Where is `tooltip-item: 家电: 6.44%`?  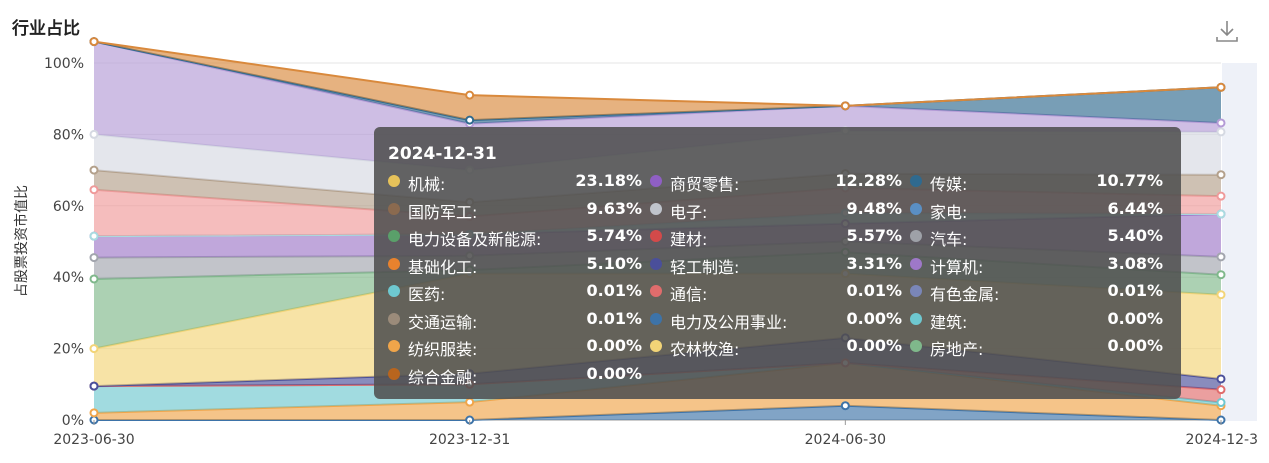
tooltip-item: 家电: 6.44% is located at coordinates (1036, 211).